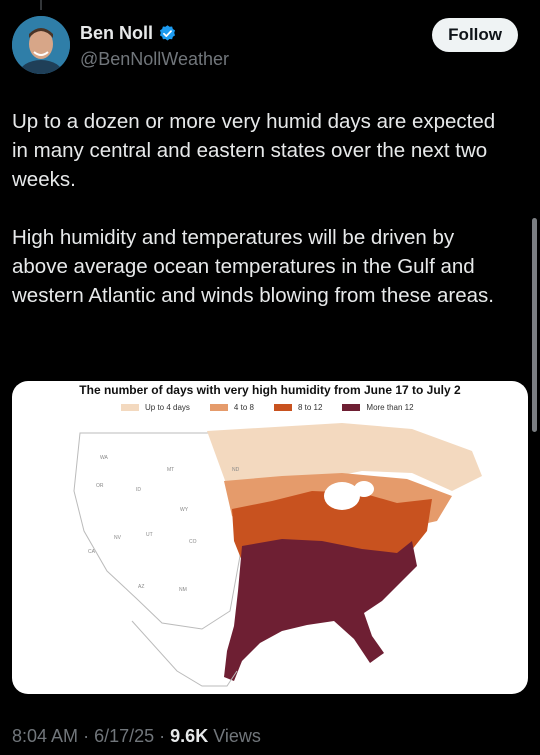 The width and height of the screenshot is (540, 755). I want to click on mexico-outline, so click(184, 653).